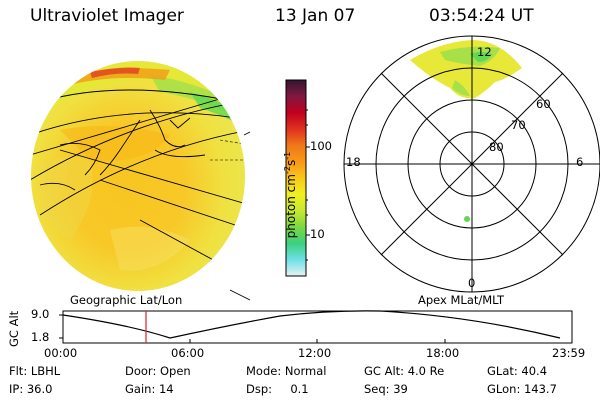 This screenshot has width=600, height=400. I want to click on x-tick-0600: 06:00, so click(188, 353).